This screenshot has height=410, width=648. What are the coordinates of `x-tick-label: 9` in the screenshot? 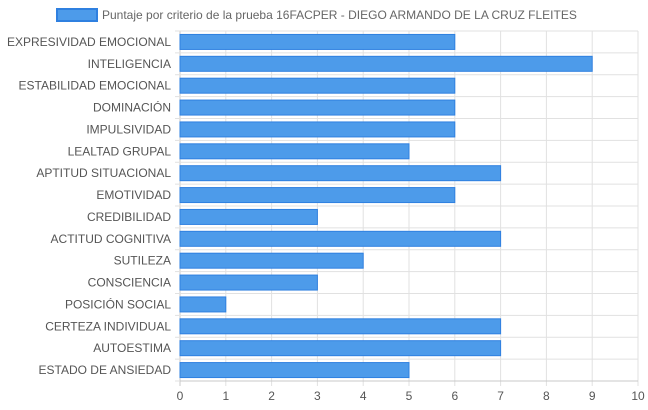 It's located at (592, 396).